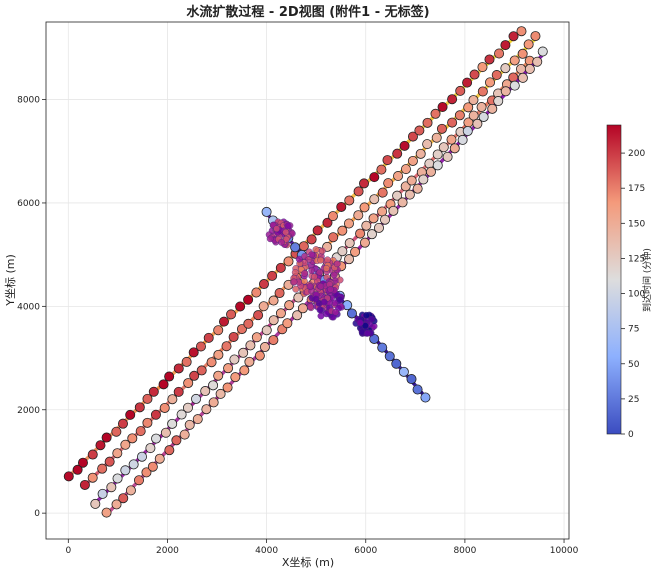  I want to click on x-tick-label: 10000, so click(564, 551).